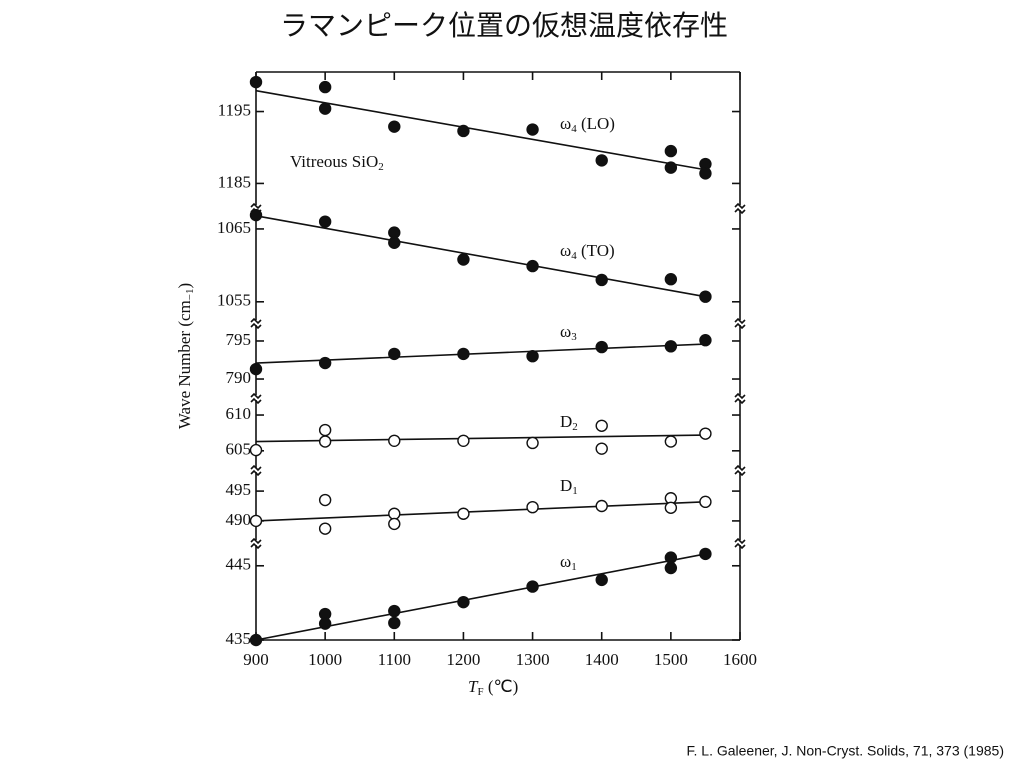 This screenshot has width=1024, height=768. I want to click on series-label-part: 3, so click(574, 337).